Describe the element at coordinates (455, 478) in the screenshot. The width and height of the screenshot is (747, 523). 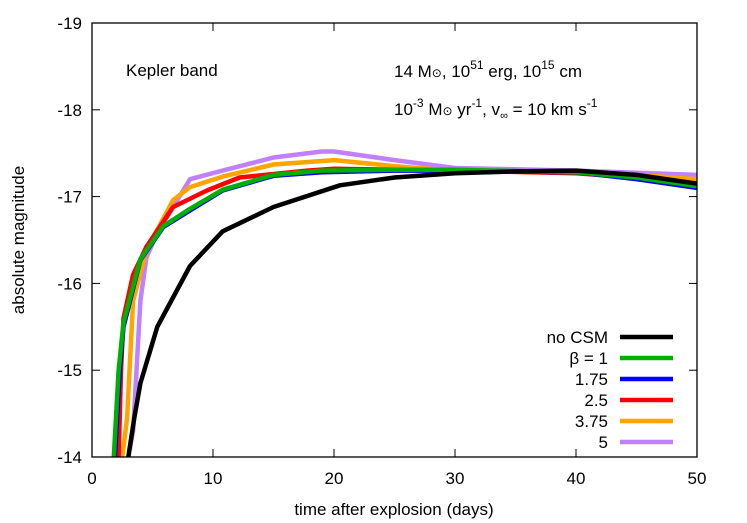
I see `x-tick-label: 30` at that location.